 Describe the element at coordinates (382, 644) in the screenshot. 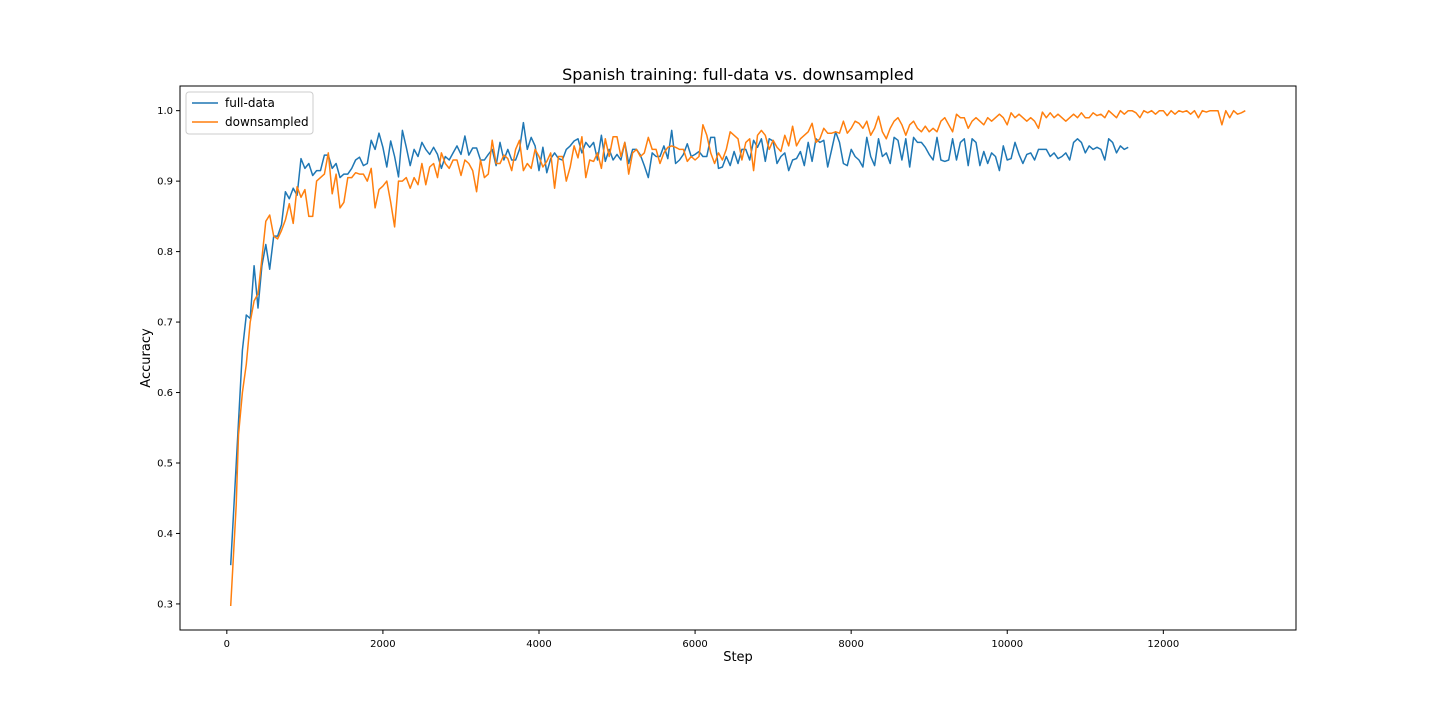

I see `x-tick-label: 2000` at that location.